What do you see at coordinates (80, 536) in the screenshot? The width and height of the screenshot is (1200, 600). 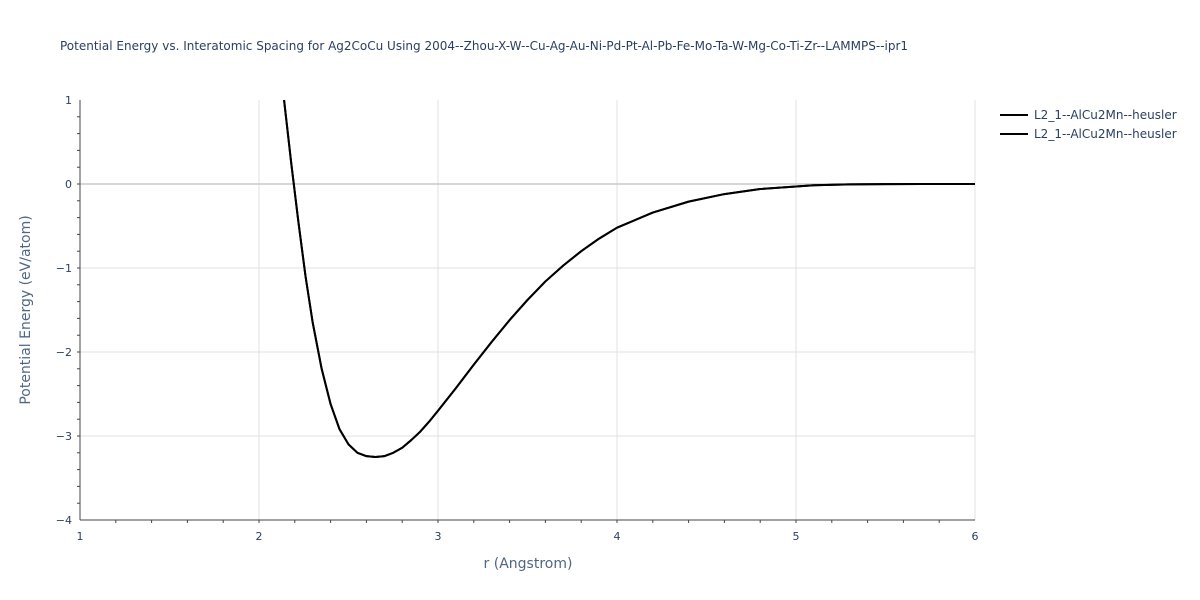 I see `x-tick-label: 1` at bounding box center [80, 536].